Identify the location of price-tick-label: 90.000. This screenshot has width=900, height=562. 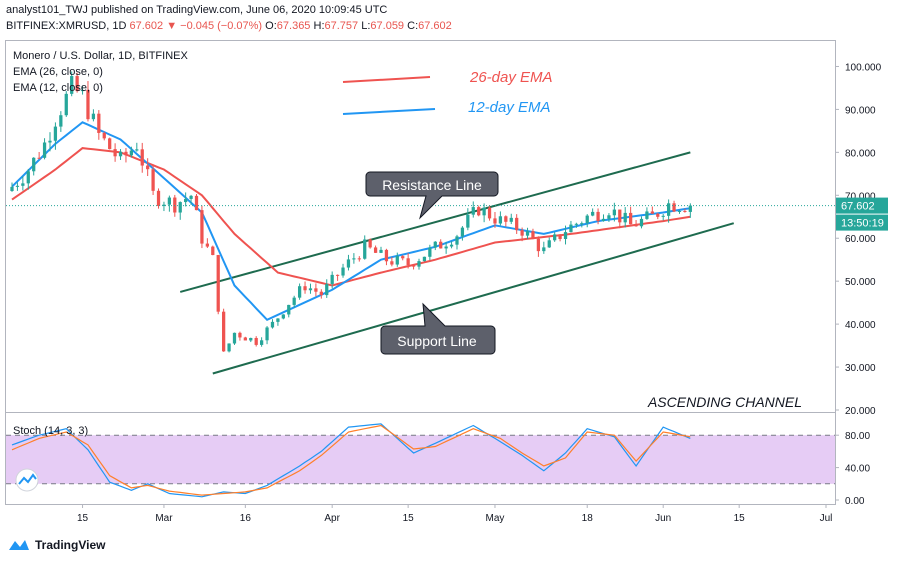
(860, 110).